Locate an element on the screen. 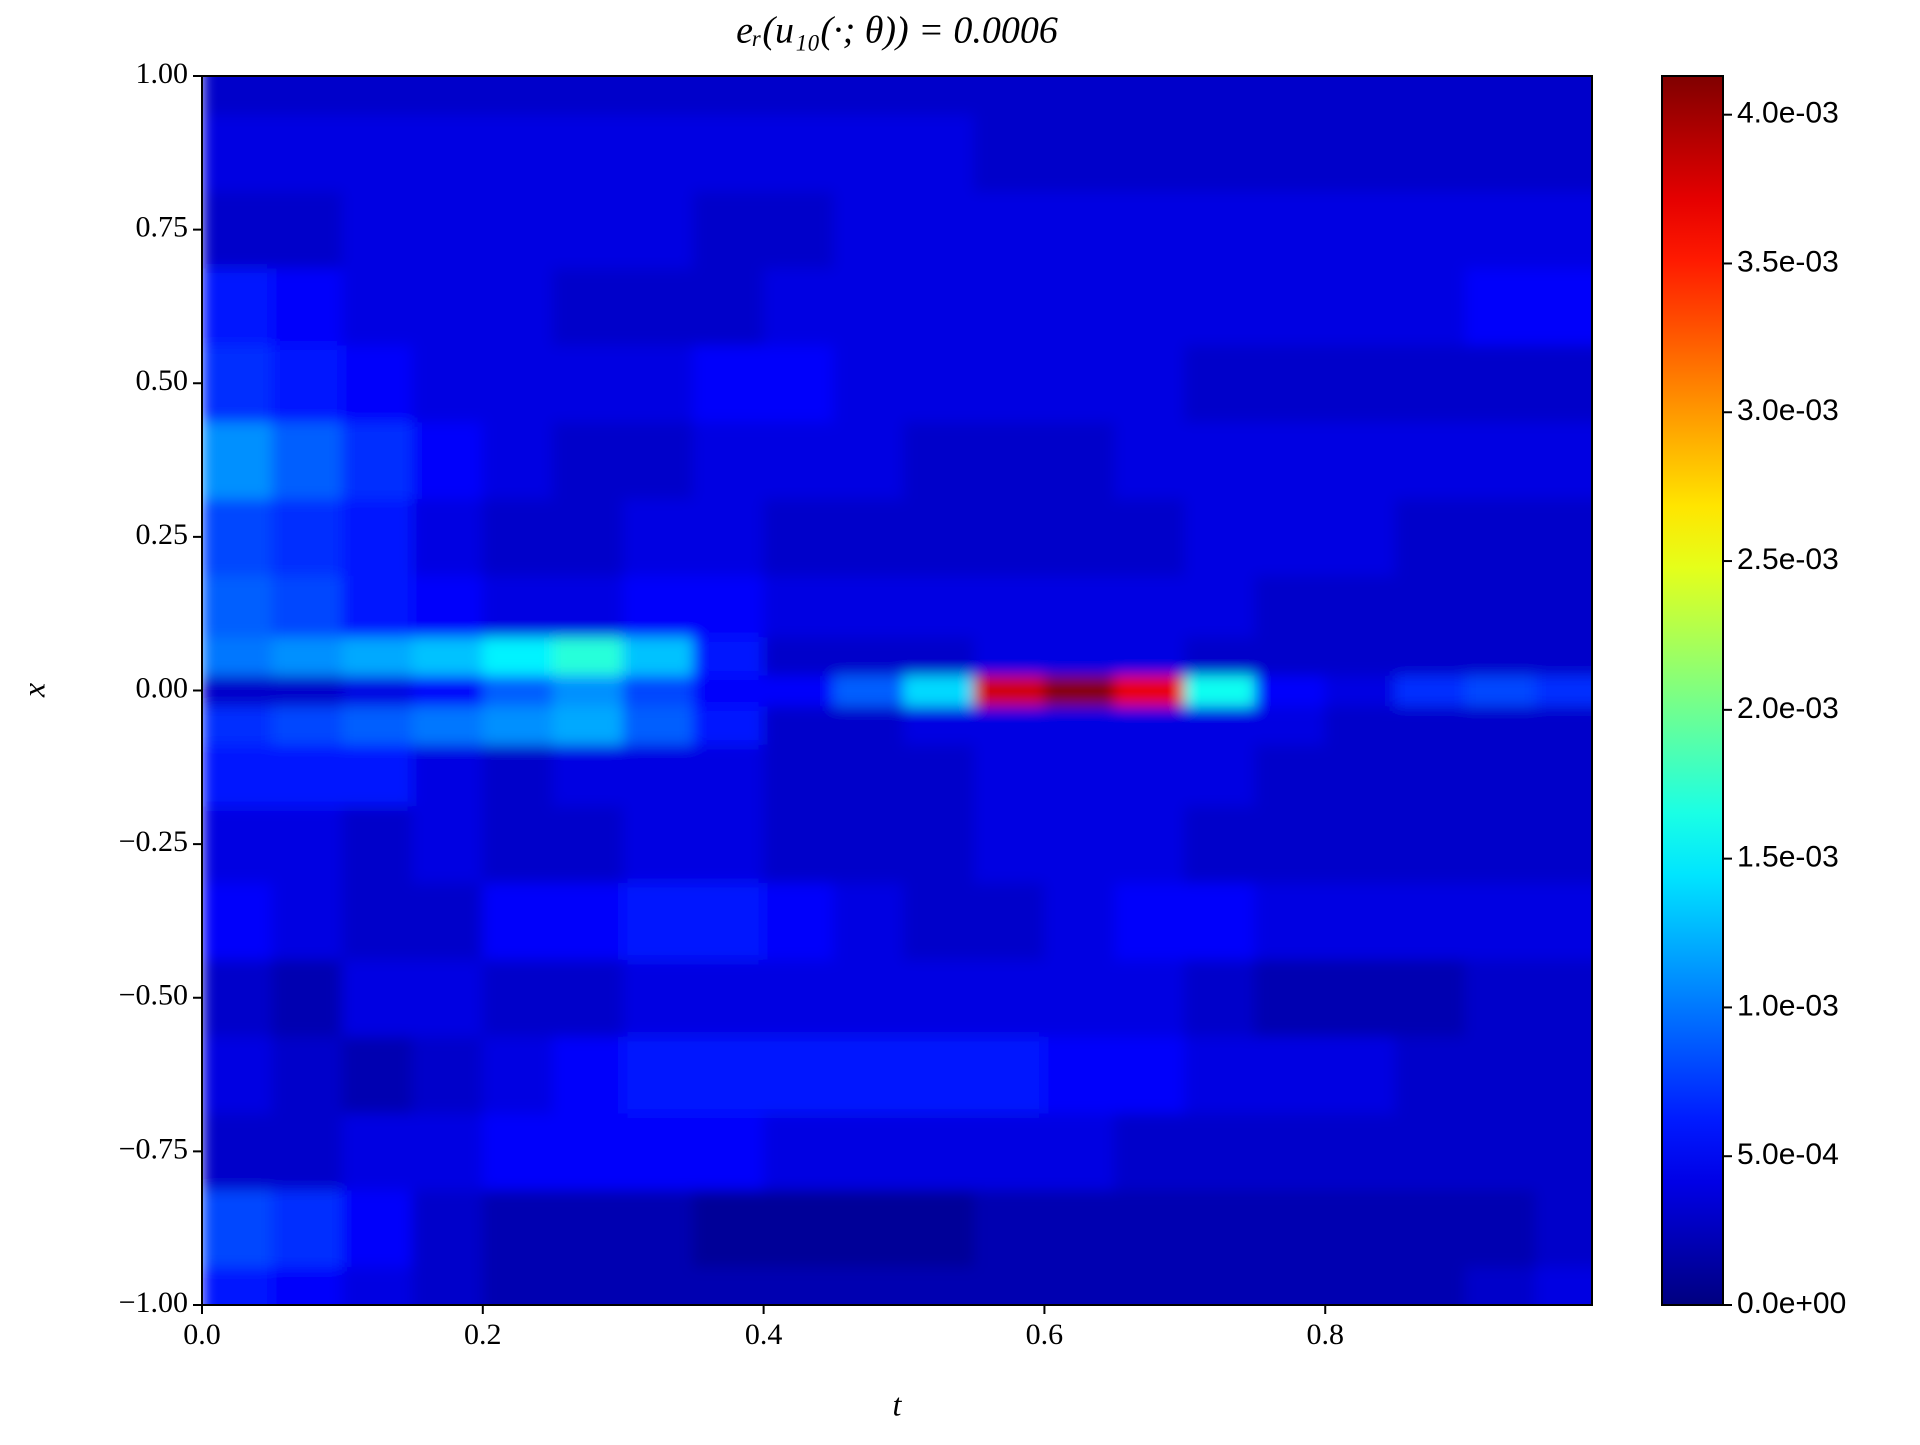 This screenshot has width=1920, height=1445. y-tick-label: −0.75 is located at coordinates (153, 1148).